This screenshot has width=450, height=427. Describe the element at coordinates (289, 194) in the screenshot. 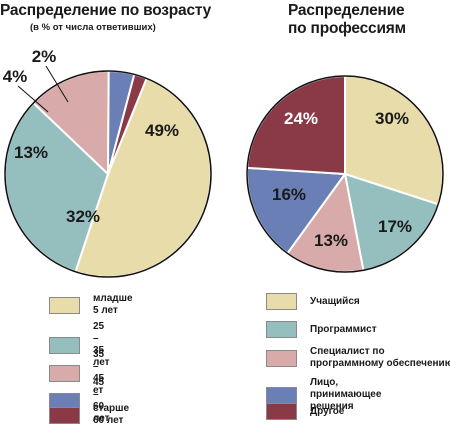

I see `prof-data-label-3: 16%` at that location.